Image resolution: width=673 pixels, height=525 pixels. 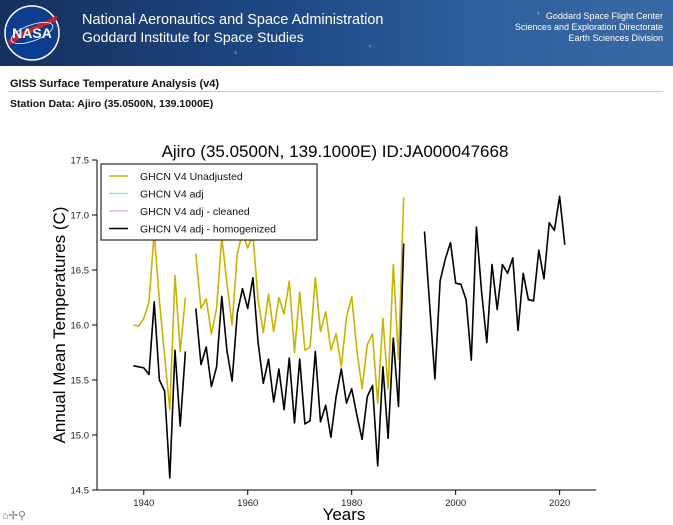 What do you see at coordinates (80, 381) in the screenshot?
I see `y-tick-label: 15.5` at bounding box center [80, 381].